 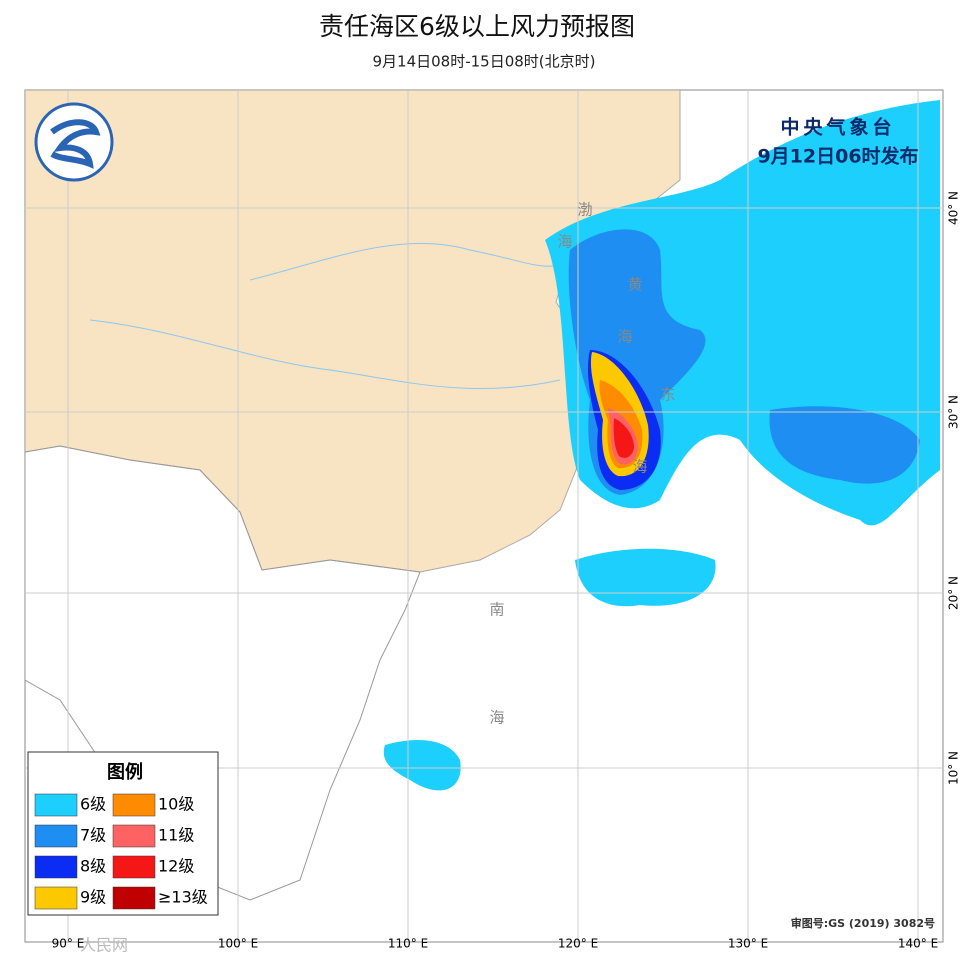 I want to click on sea-label: 东, so click(x=667, y=395).